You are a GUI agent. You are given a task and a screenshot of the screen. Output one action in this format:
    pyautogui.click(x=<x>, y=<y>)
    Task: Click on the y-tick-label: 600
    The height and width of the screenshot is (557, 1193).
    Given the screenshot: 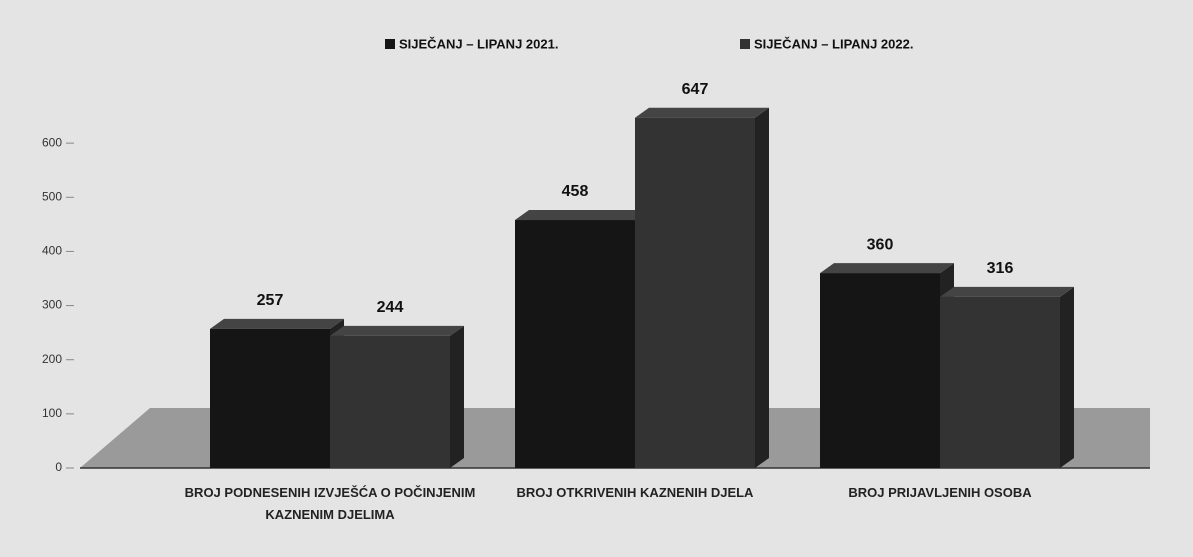 What is the action you would take?
    pyautogui.click(x=52, y=142)
    